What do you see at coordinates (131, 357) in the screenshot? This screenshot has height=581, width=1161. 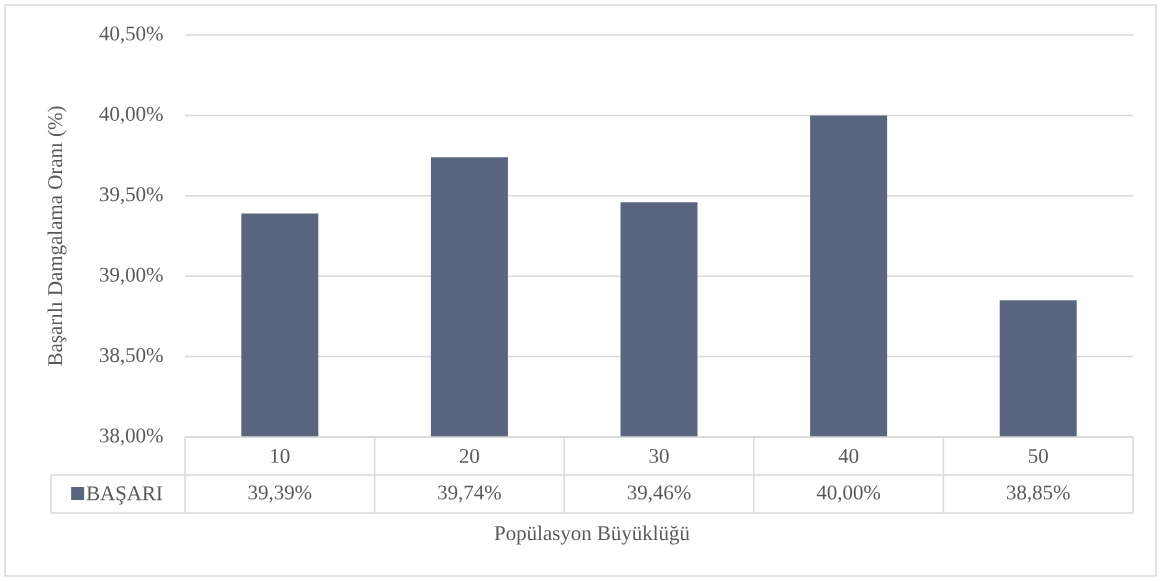 I see `y-tick-label: 38,50%` at bounding box center [131, 357].